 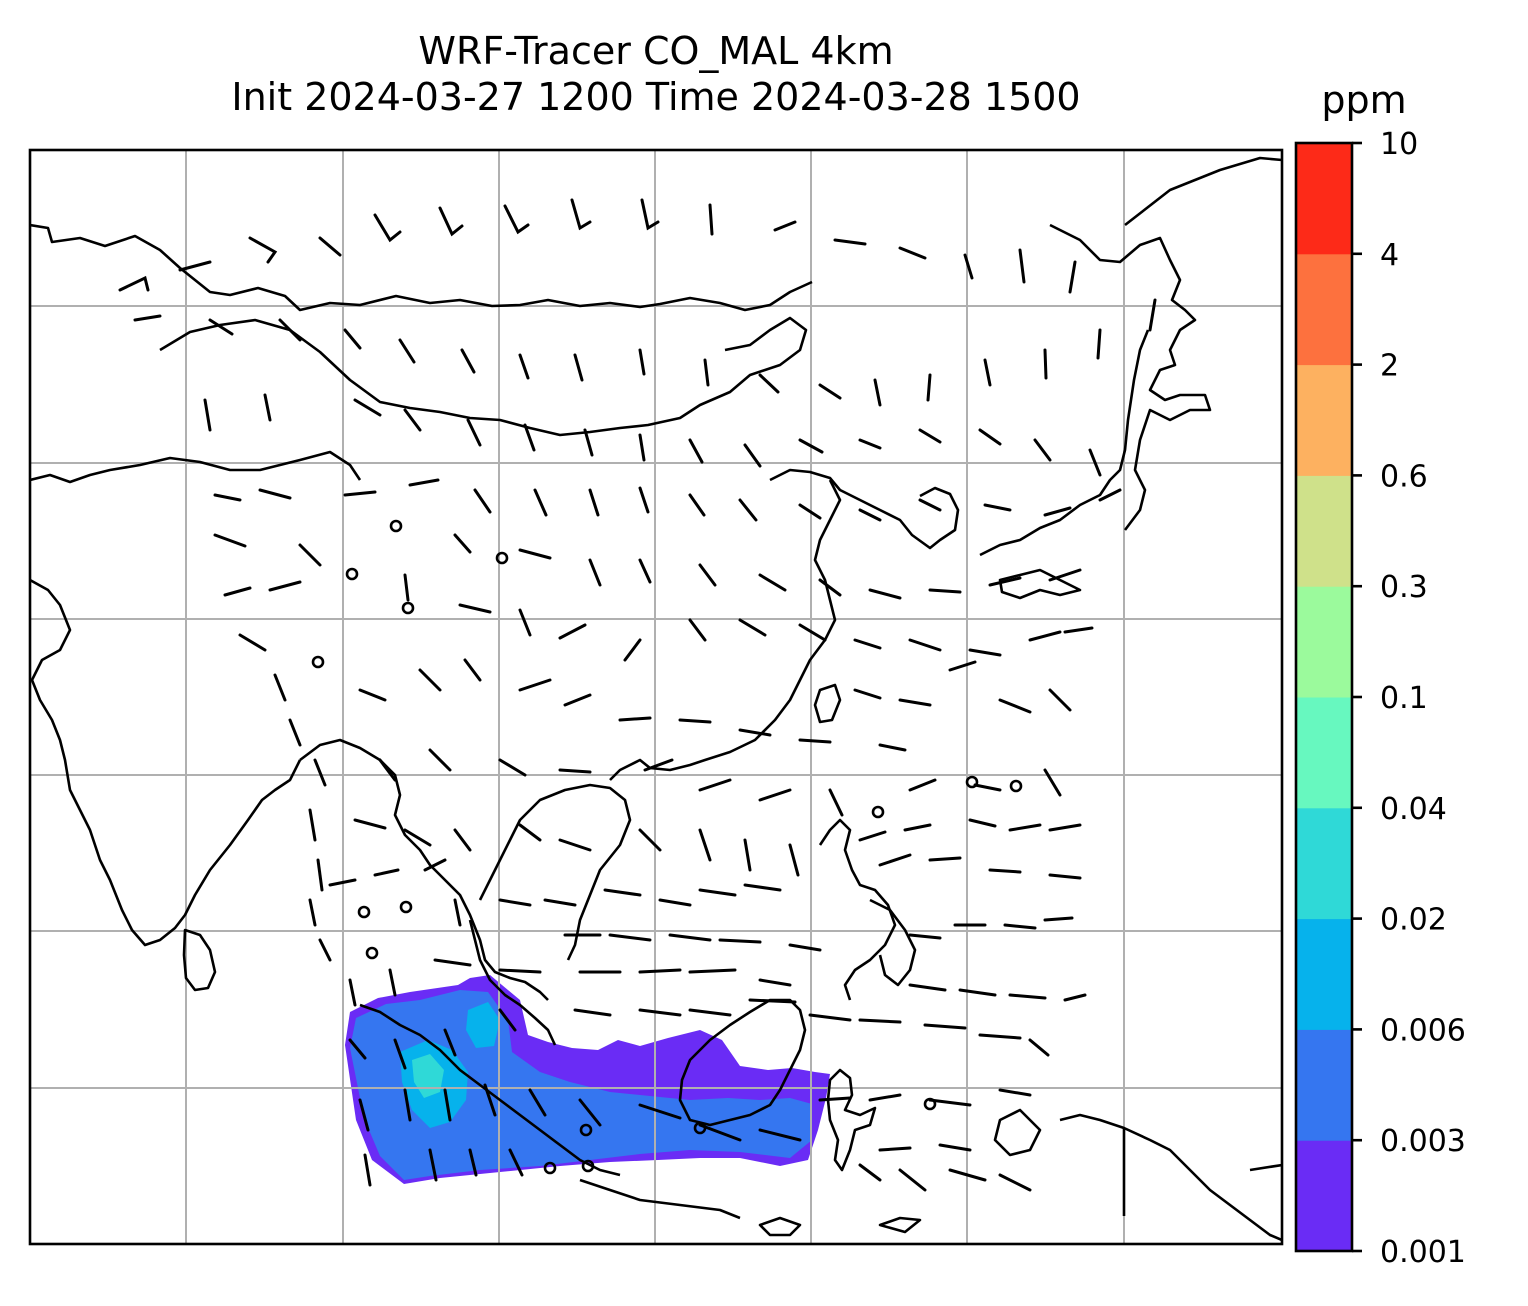 I want to click on colorbar-tick-label: 0.04, so click(x=1413, y=809).